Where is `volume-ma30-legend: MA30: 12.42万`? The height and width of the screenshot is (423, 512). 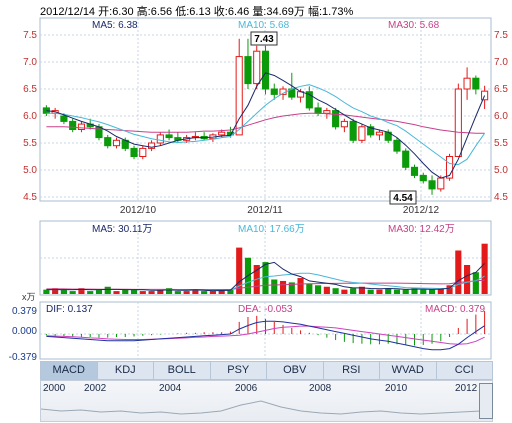
volume-ma30-legend: MA30: 12.42万 is located at coordinates (421, 229).